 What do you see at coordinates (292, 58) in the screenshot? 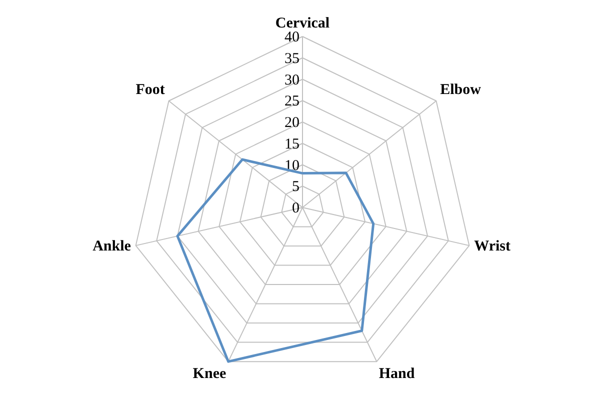
I see `y-tick-label: 35` at bounding box center [292, 58].